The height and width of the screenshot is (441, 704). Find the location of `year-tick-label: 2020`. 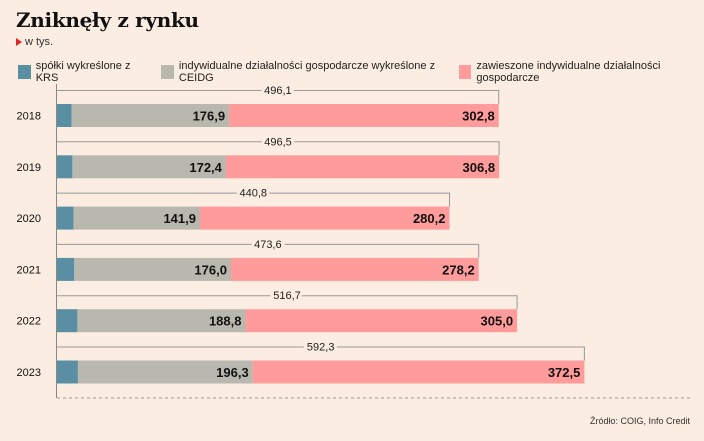

year-tick-label: 2020 is located at coordinates (29, 219).